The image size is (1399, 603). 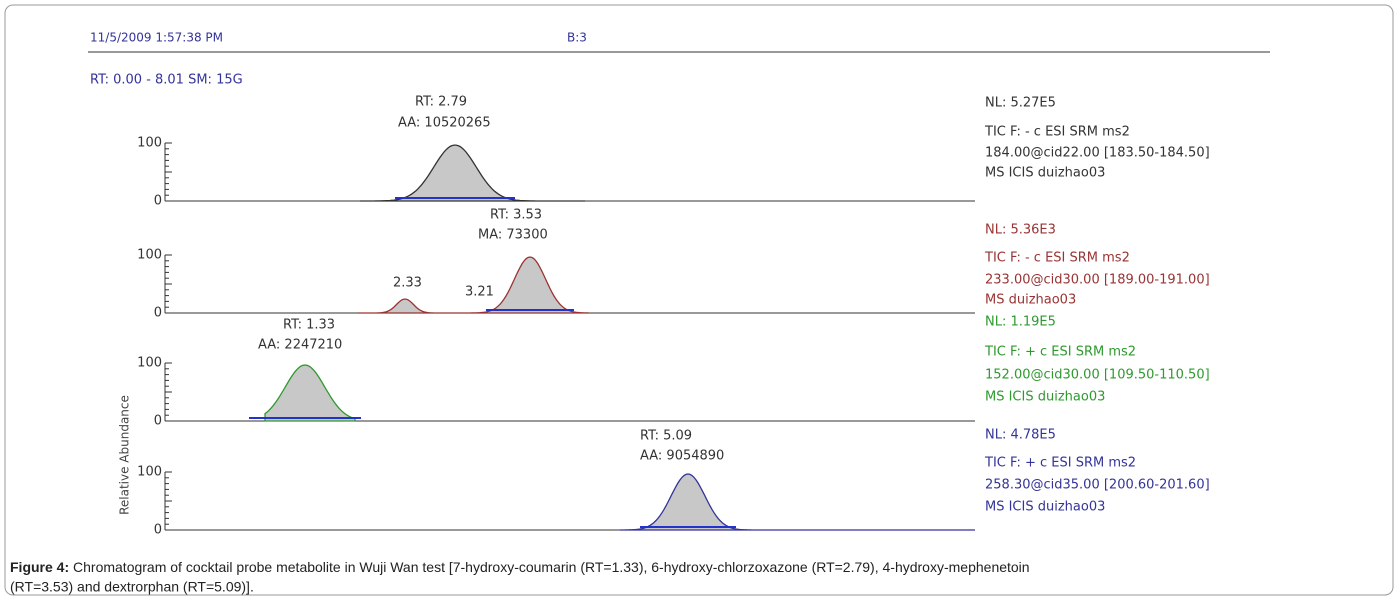 What do you see at coordinates (1097, 375) in the screenshot?
I see `trace-info: 152.00@cid30.00 [109.50-110.50]` at bounding box center [1097, 375].